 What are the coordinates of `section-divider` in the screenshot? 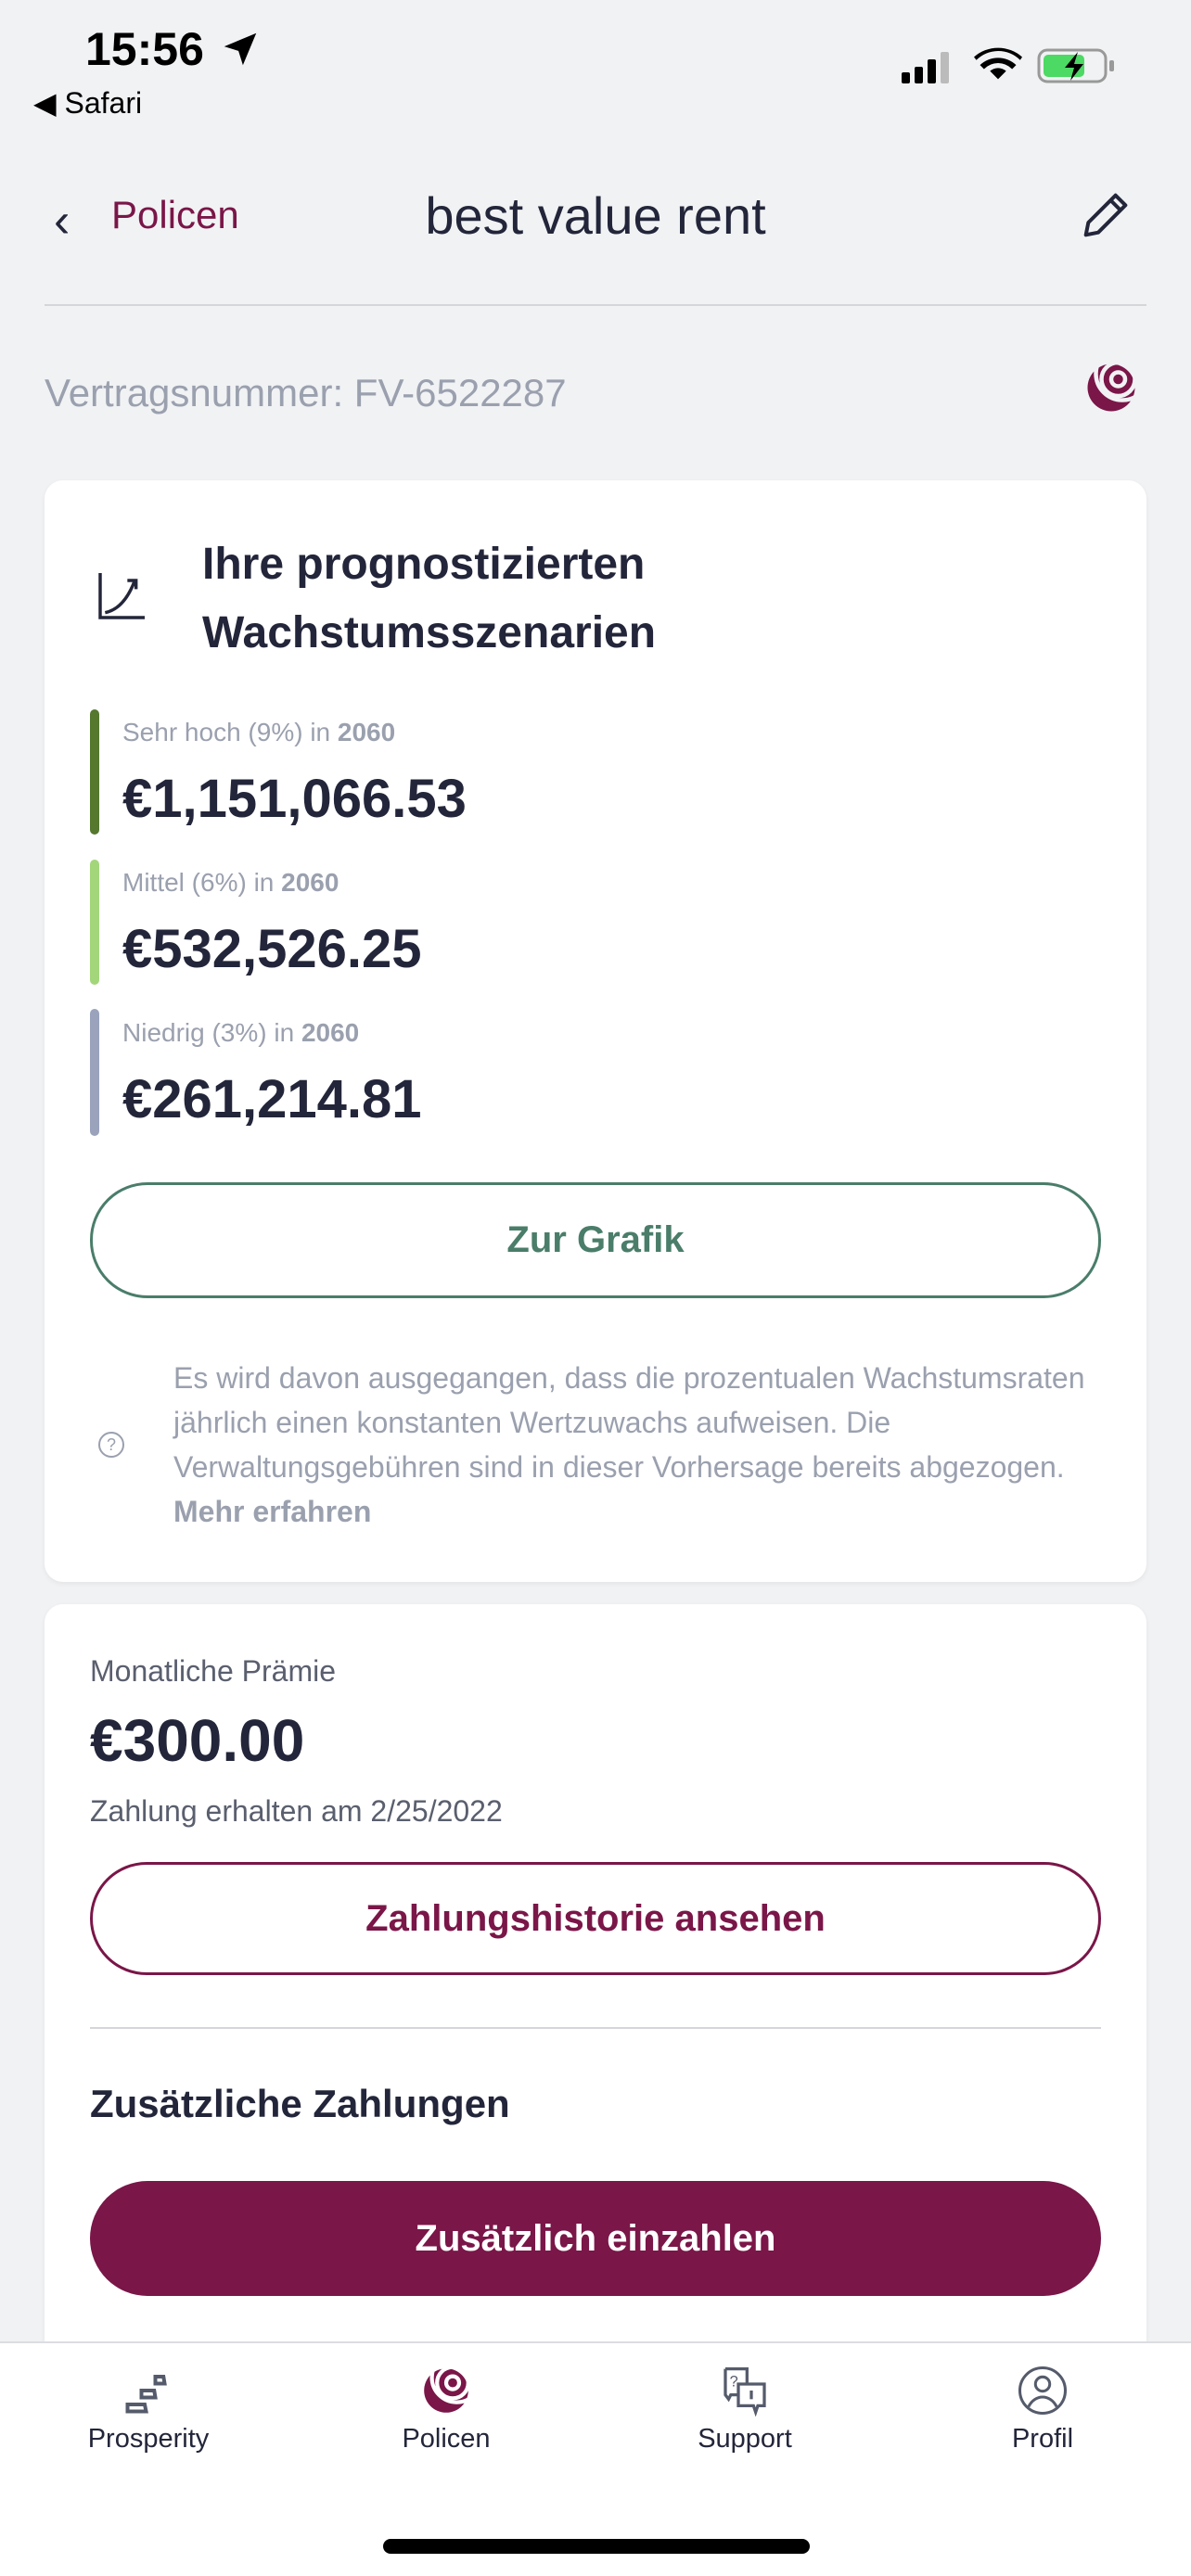 It's located at (595, 2028).